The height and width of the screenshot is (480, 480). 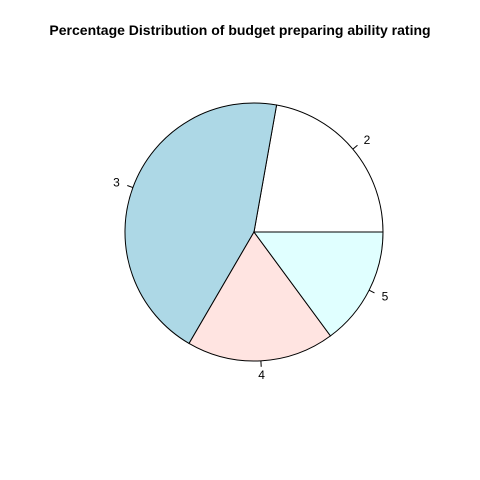 I want to click on slice-label-3: 3, so click(x=116, y=183).